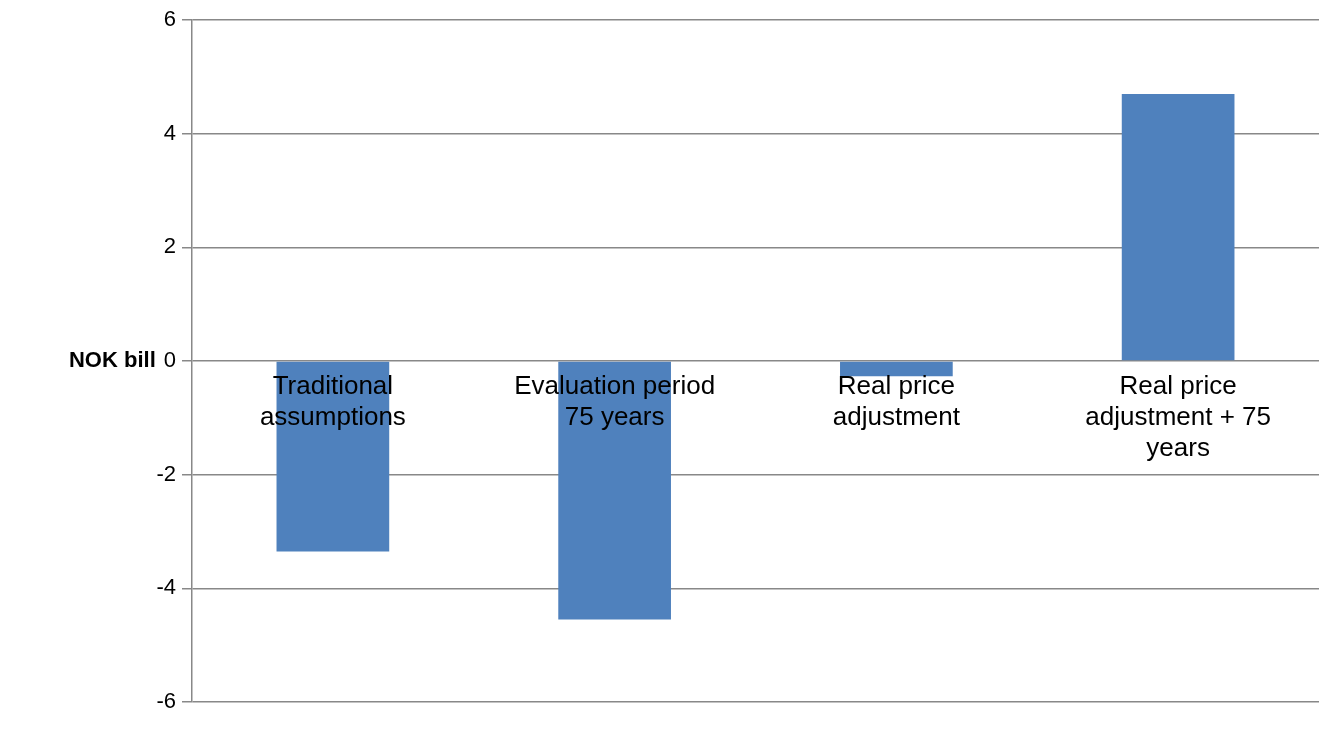  I want to click on y-axis-title: NOK bill, so click(112, 360).